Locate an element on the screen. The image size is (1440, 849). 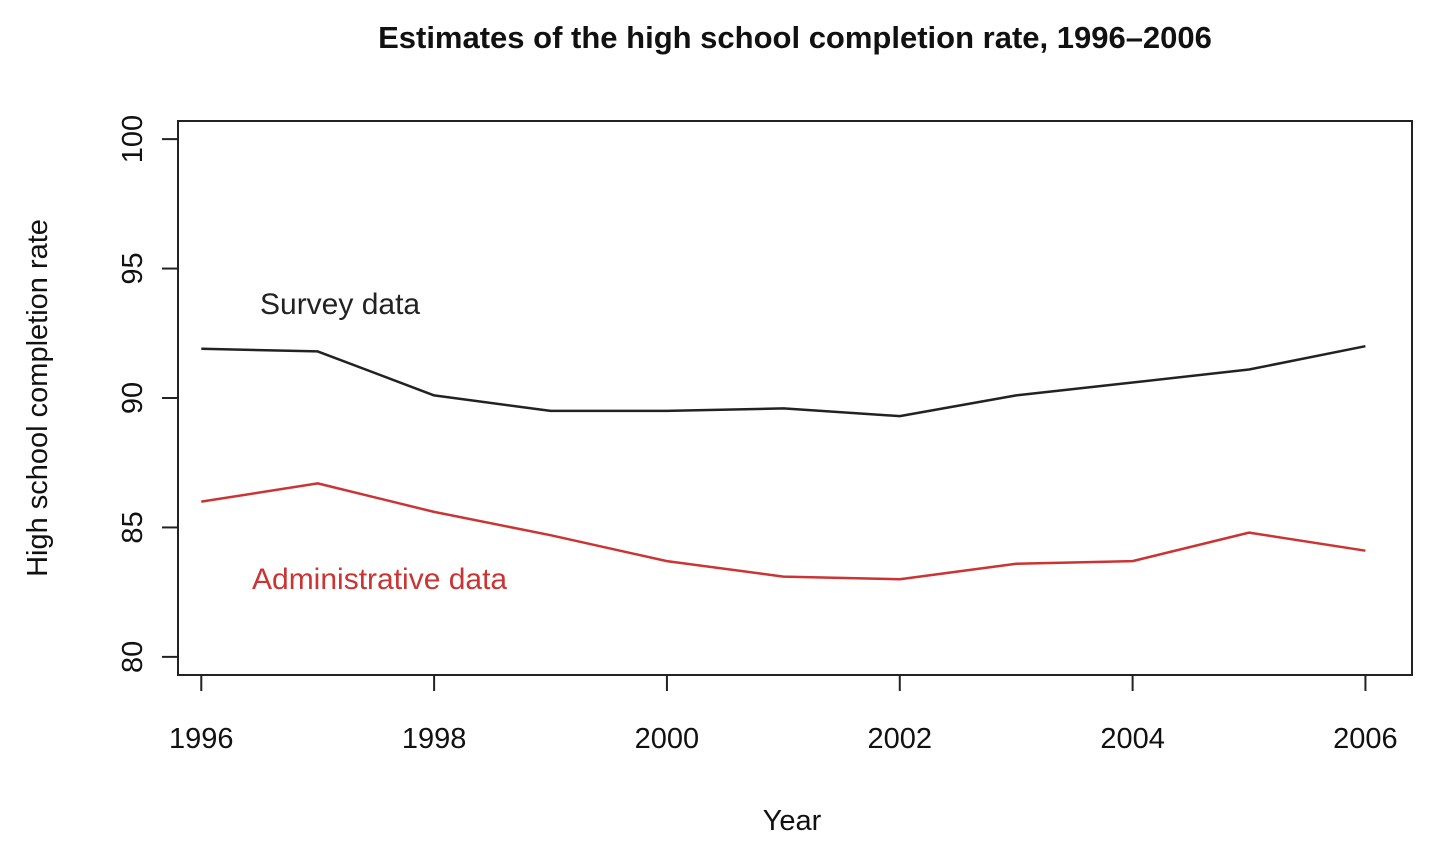
x-tick-label: 1998 is located at coordinates (434, 739).